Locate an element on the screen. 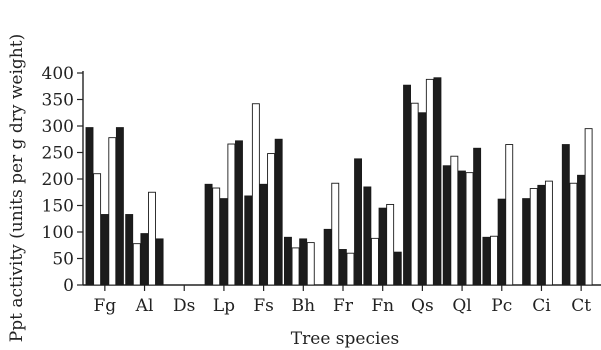 This screenshot has width=601, height=350. x-tick-label: Ci is located at coordinates (541, 306).